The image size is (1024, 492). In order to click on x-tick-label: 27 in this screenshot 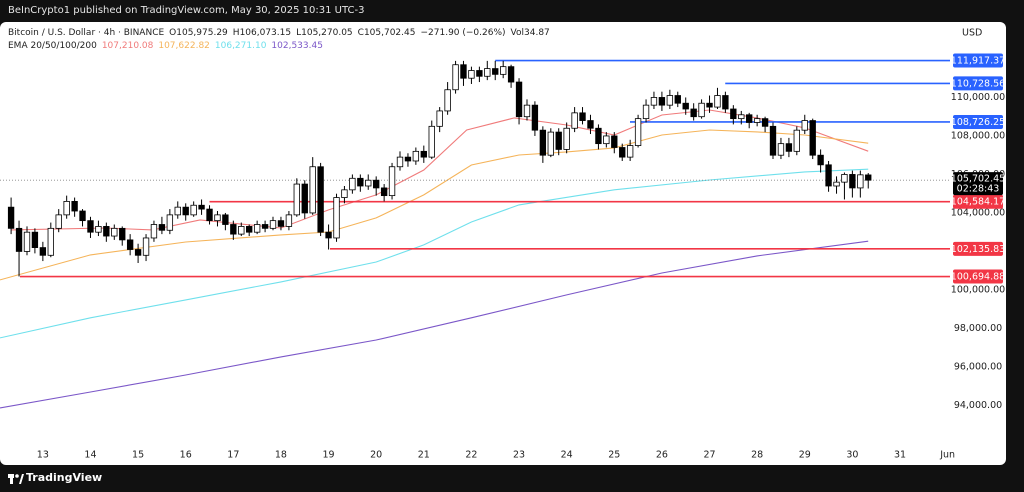, I will do `click(709, 455)`.